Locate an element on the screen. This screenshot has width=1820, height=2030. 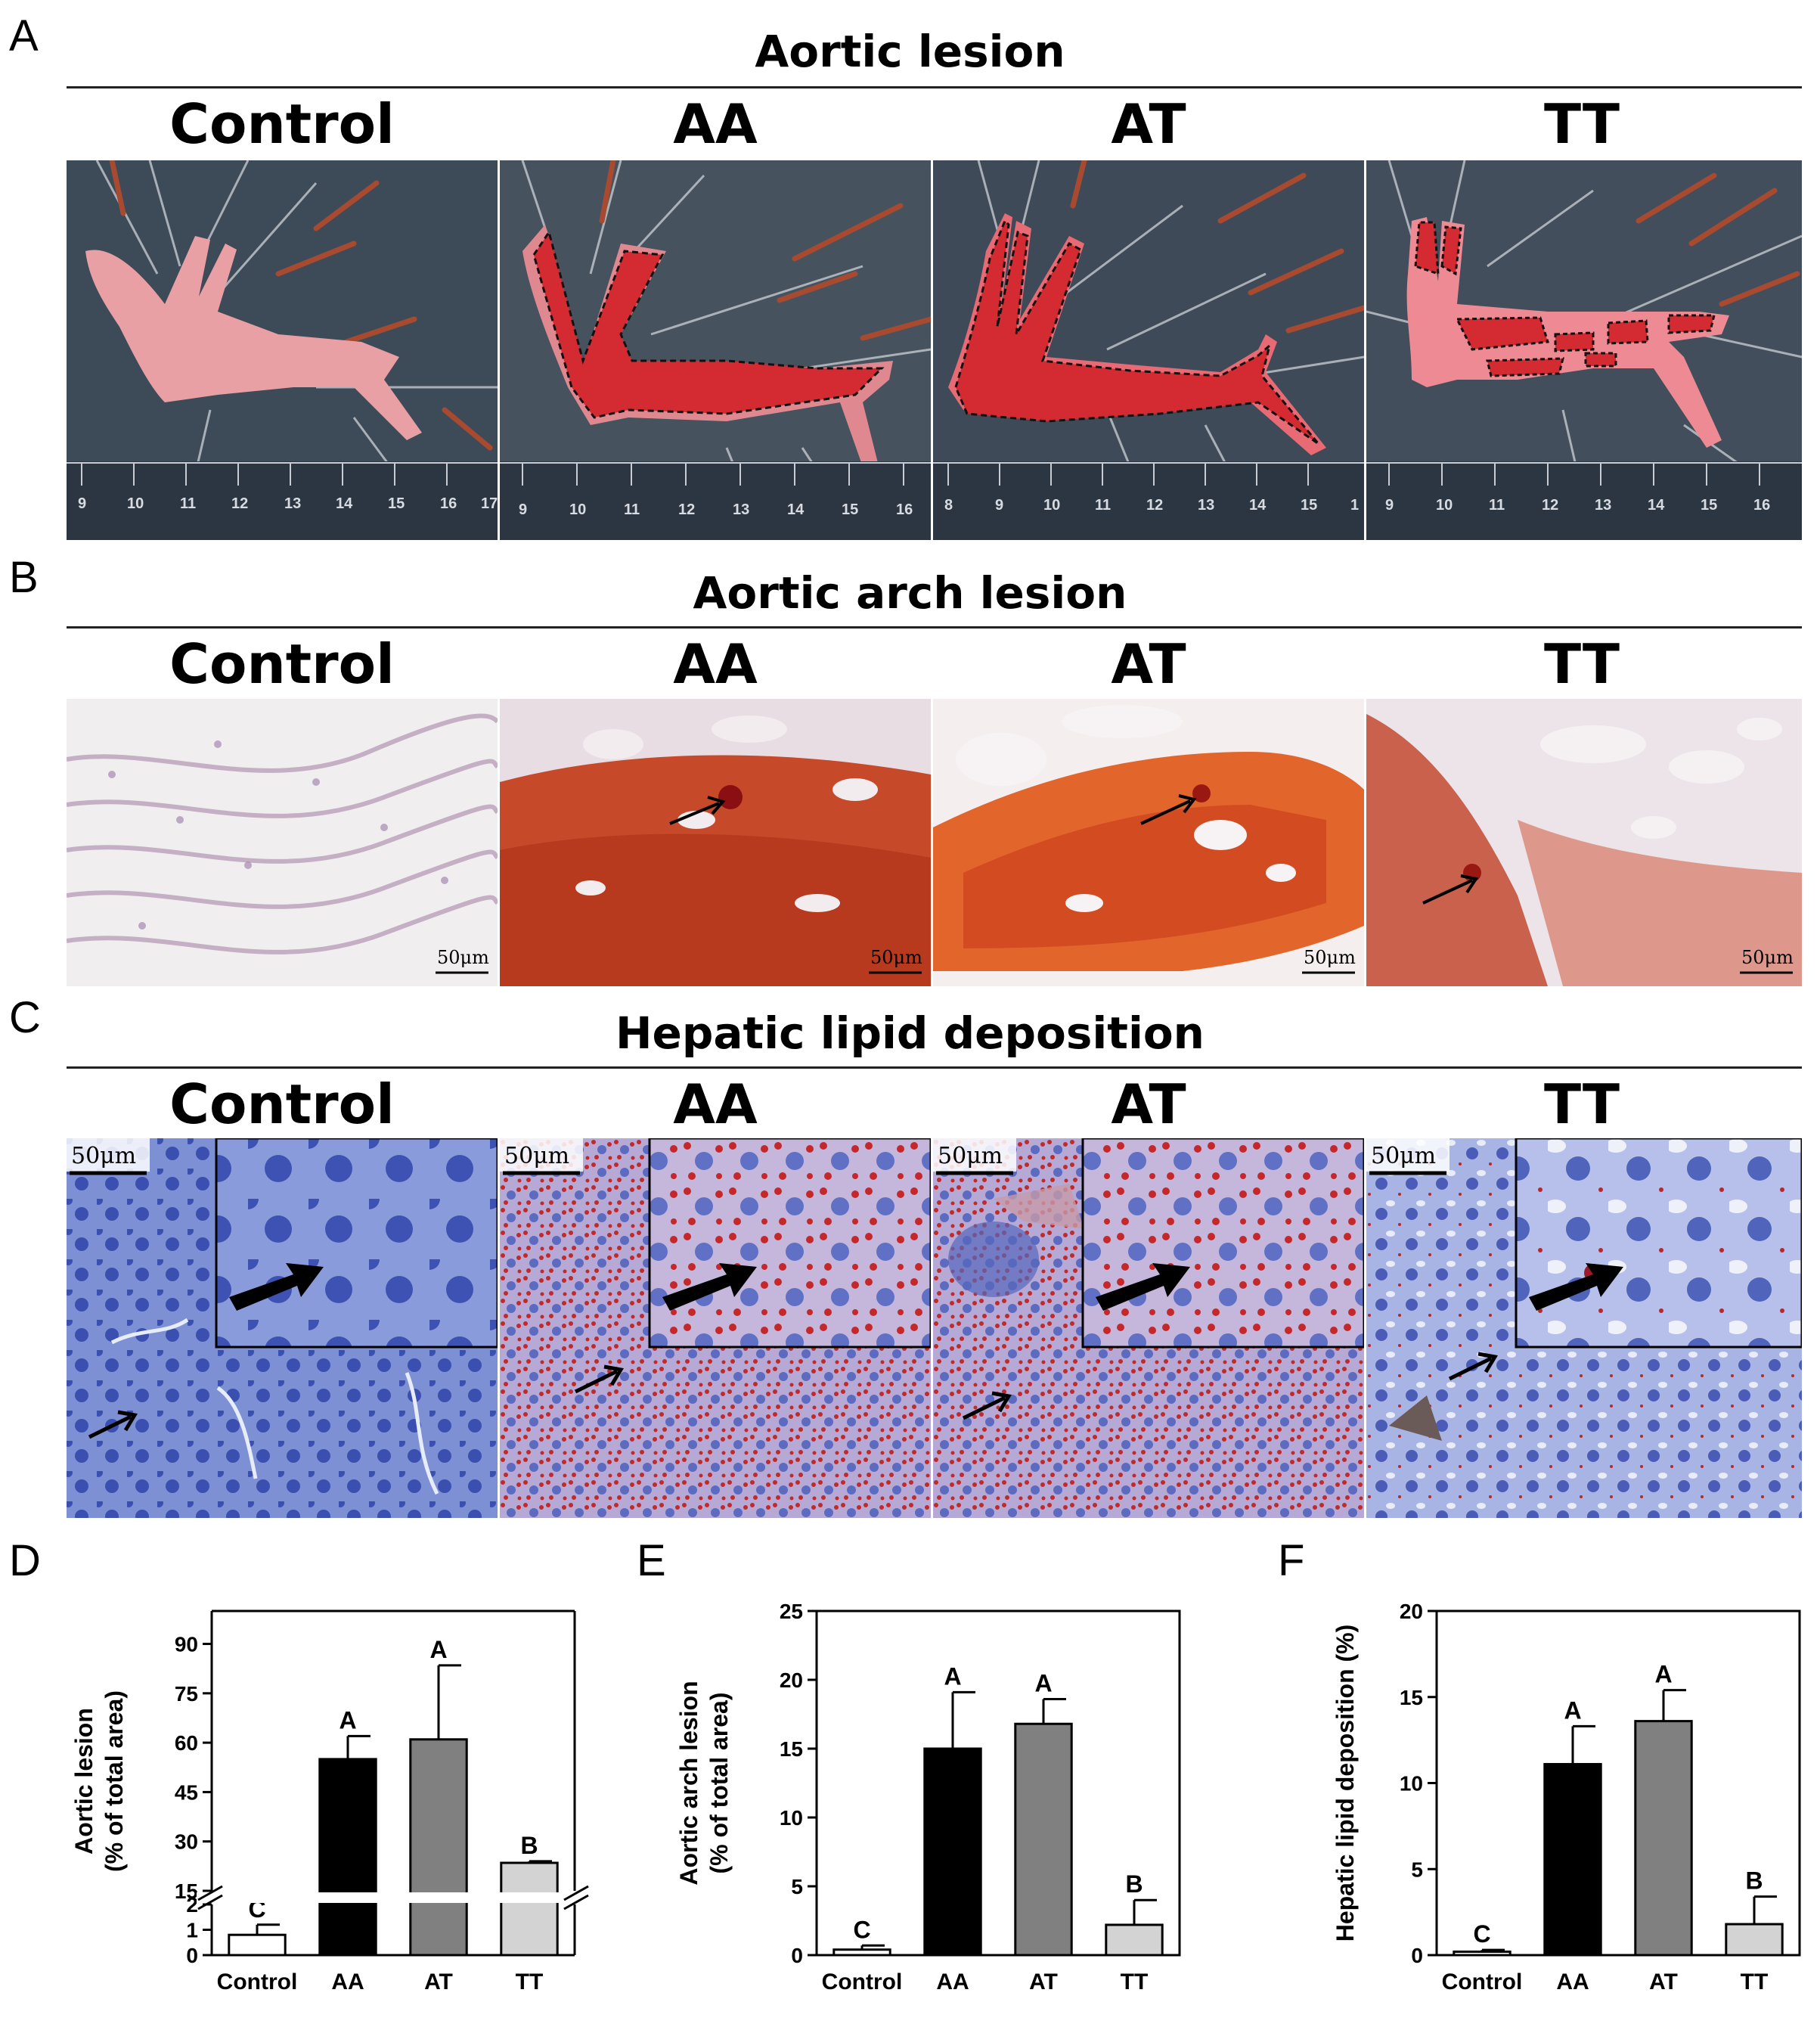
aortic-arch-lesion-title: Aortic arch lesion is located at coordinates (910, 593).